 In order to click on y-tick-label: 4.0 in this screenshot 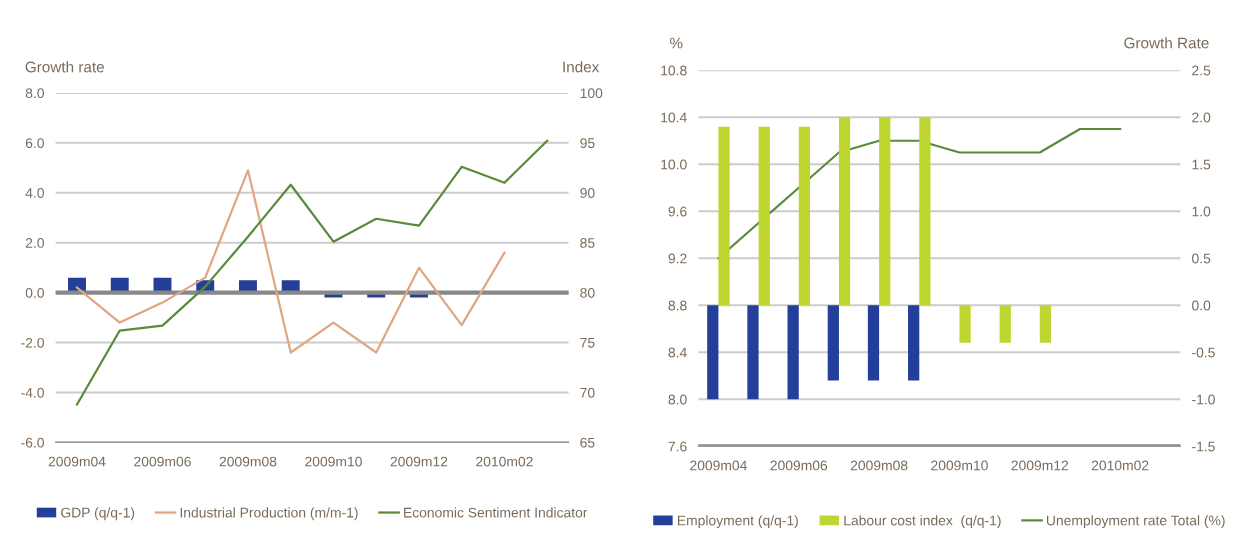, I will do `click(34, 193)`.